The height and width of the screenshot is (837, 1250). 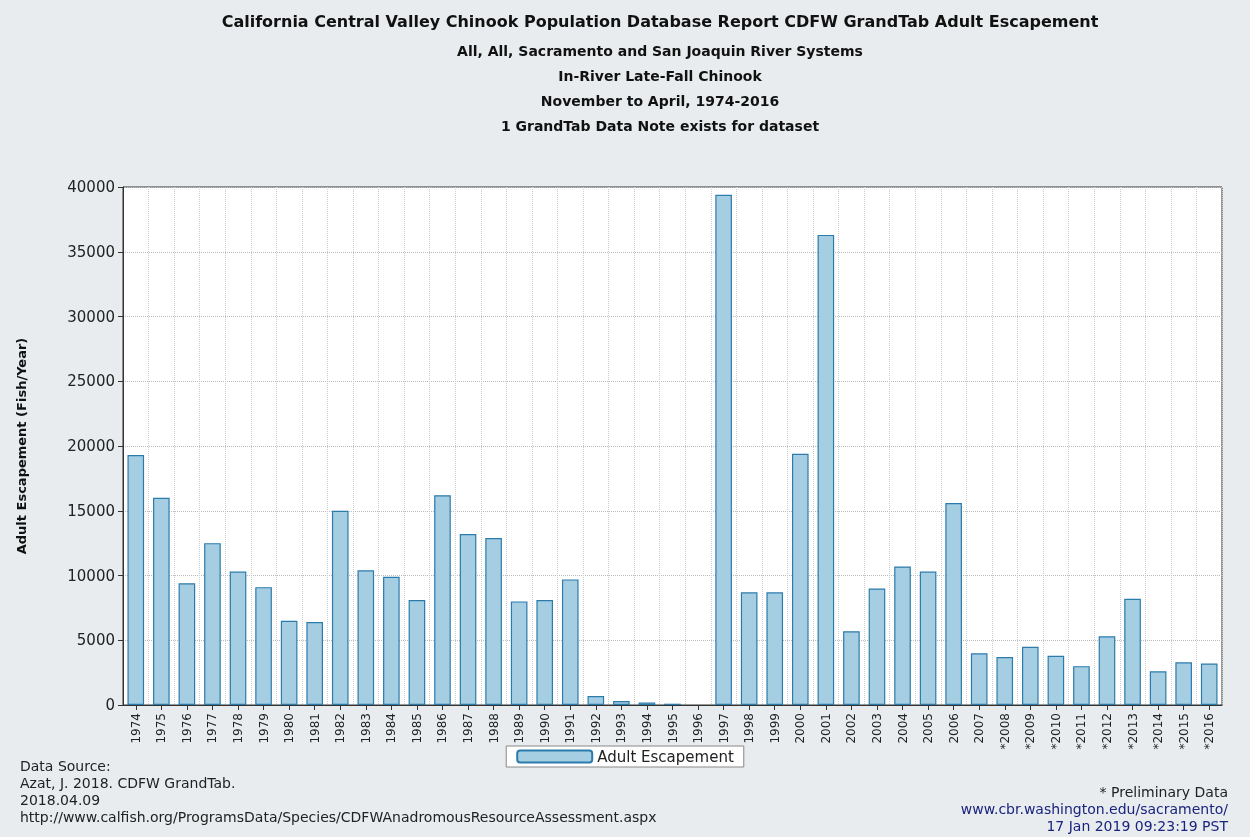 I want to click on x-tick-label: 2000, so click(x=800, y=728).